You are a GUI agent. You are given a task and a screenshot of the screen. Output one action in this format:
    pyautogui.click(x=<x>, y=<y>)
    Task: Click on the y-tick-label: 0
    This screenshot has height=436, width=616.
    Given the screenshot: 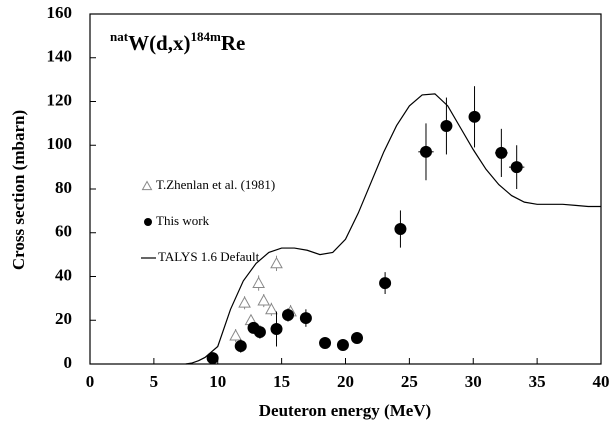 What is the action you would take?
    pyautogui.click(x=68, y=362)
    